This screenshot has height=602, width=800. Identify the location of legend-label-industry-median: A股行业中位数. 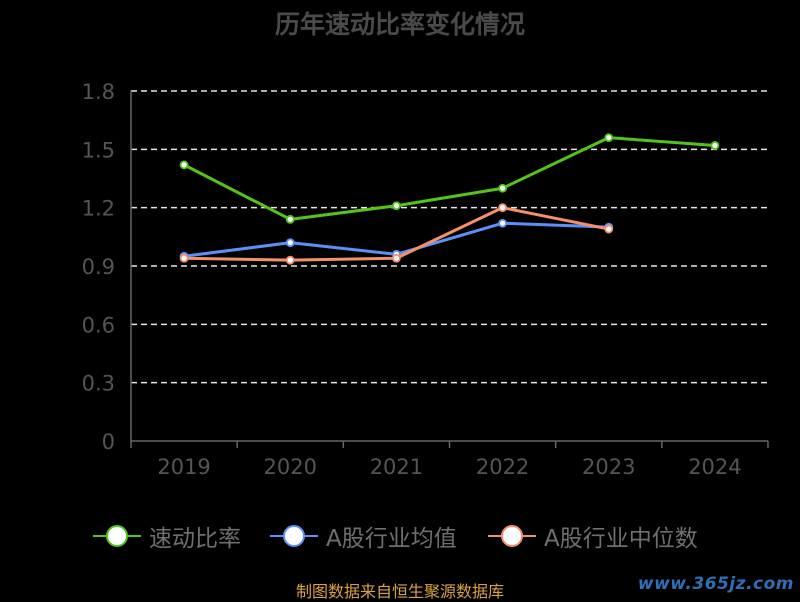
(621, 539).